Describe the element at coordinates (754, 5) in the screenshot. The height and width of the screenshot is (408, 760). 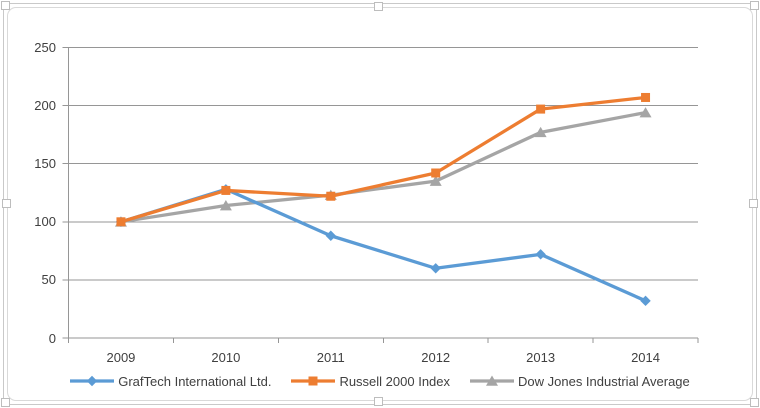
I see `selection-handle-top-right` at that location.